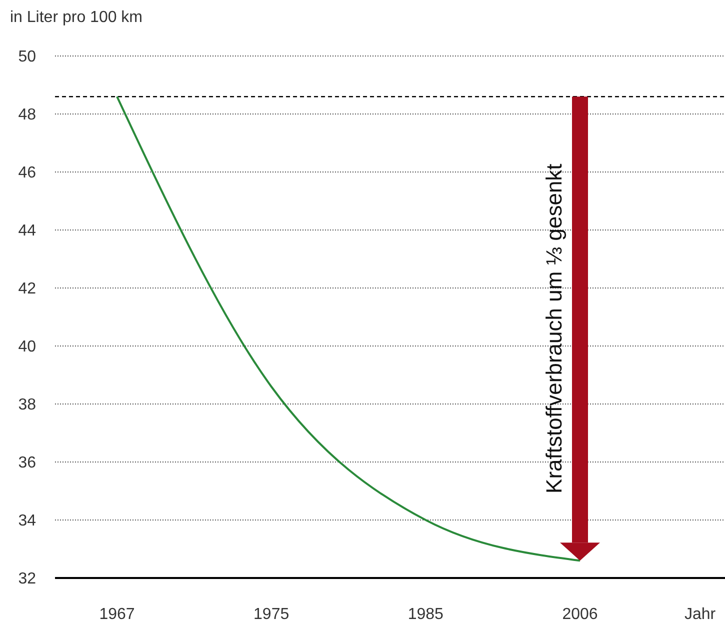  Describe the element at coordinates (700, 614) in the screenshot. I see `x-axis-title: Jahr` at that location.